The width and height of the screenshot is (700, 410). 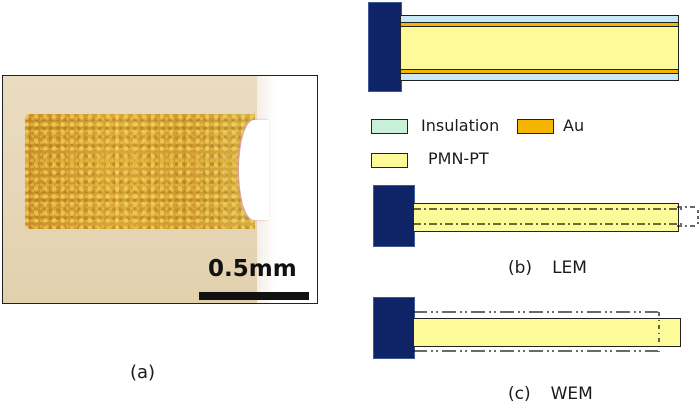 What do you see at coordinates (458, 158) in the screenshot?
I see `legend-label-pmn-pt: PMN-PT` at bounding box center [458, 158].